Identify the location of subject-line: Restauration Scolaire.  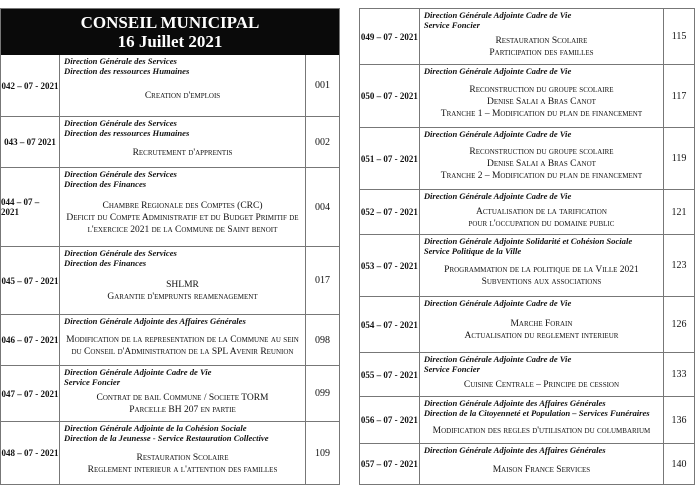
(541, 41).